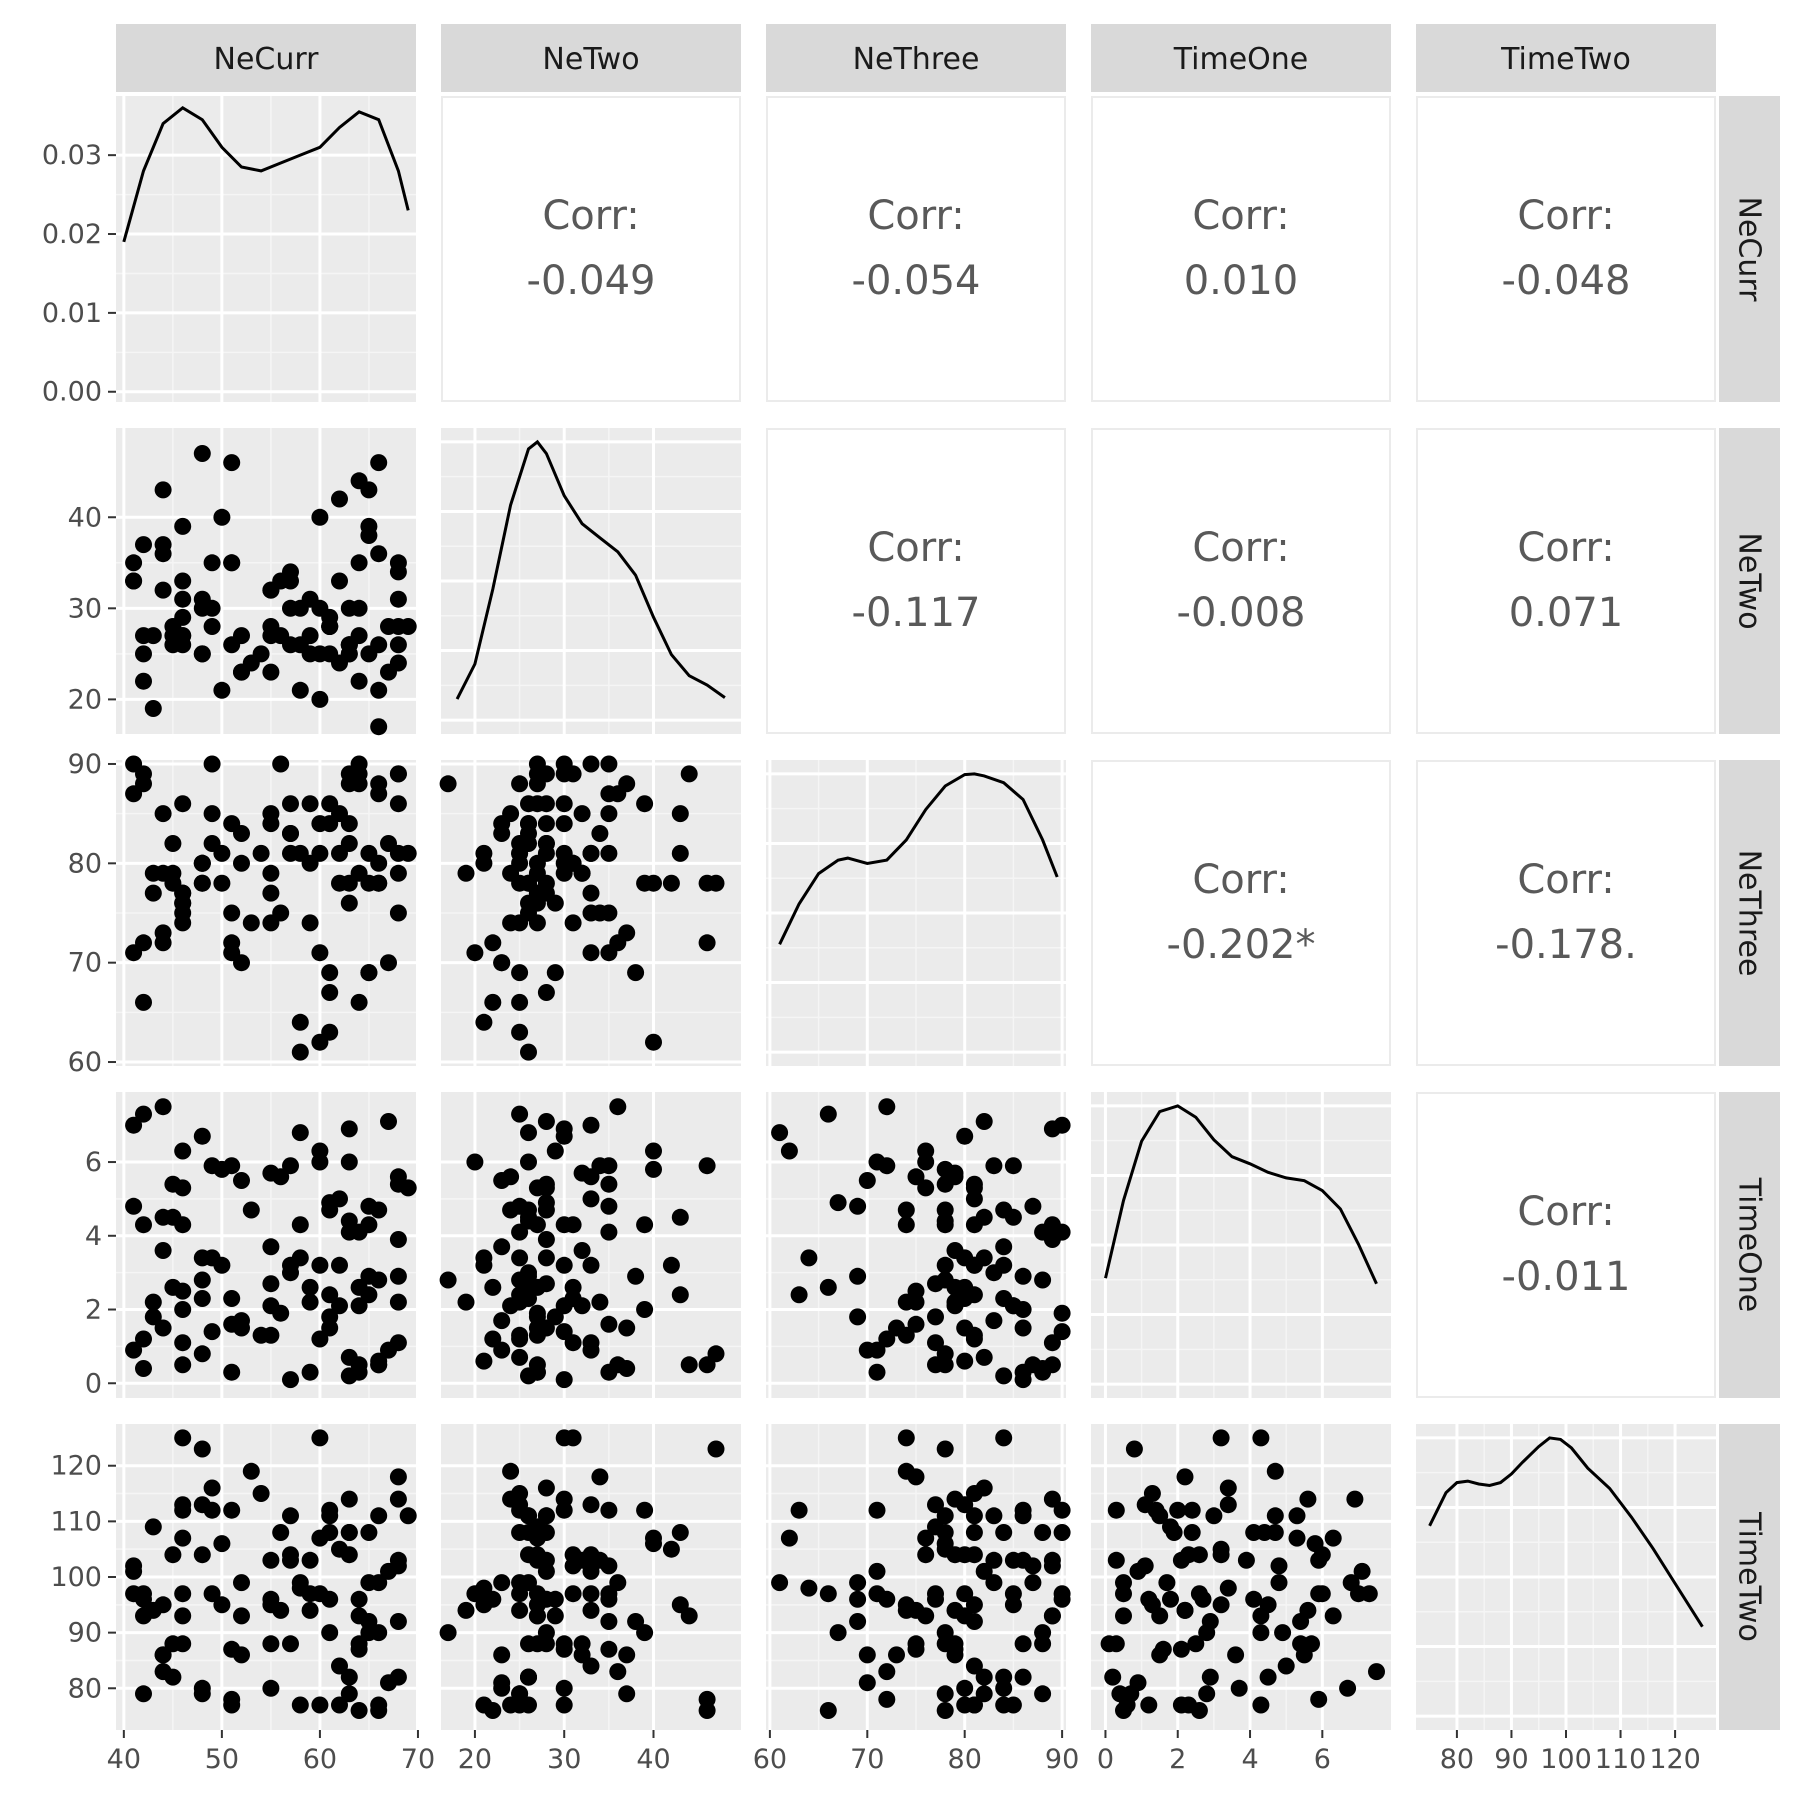 This screenshot has height=1800, width=1800. Describe the element at coordinates (1749, 913) in the screenshot. I see `strip-right-nethree` at that location.